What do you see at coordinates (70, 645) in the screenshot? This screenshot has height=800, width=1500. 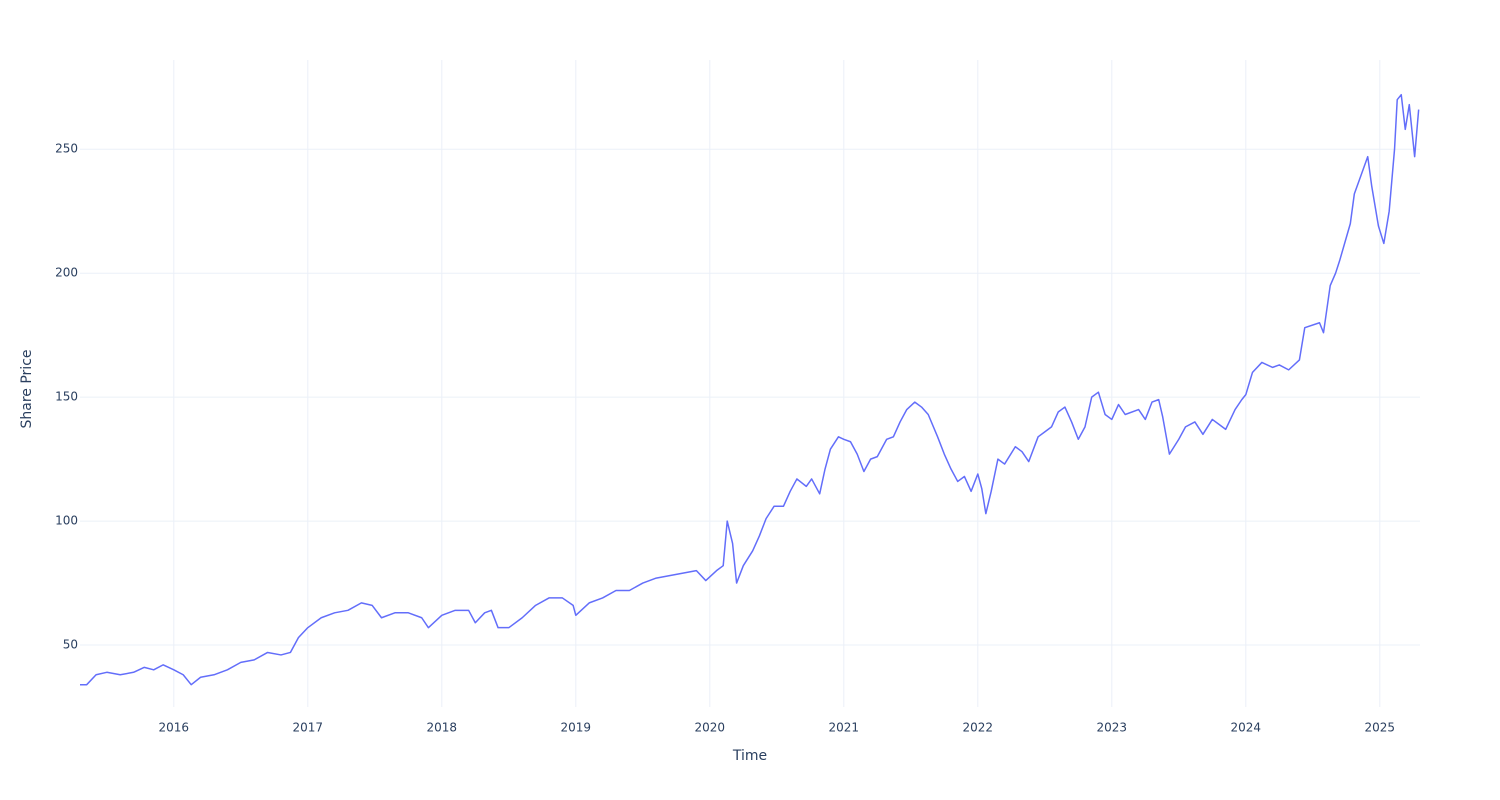 I see `y-tick-label: 50` at bounding box center [70, 645].